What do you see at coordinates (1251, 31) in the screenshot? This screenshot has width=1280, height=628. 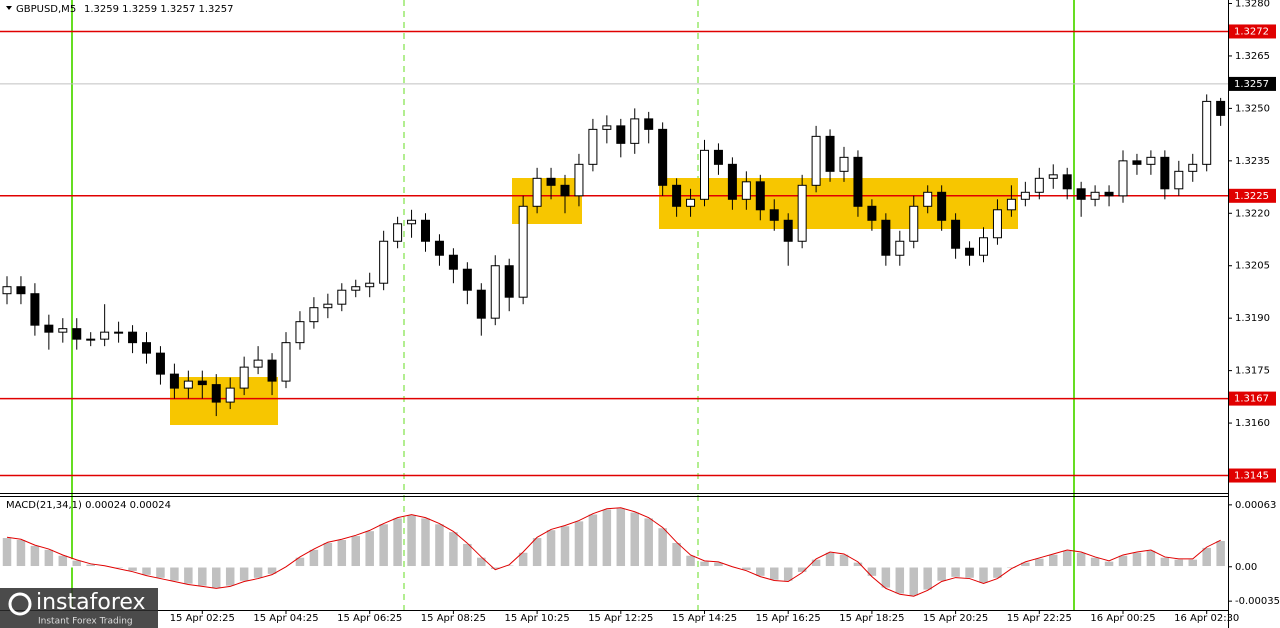 I see `level-label: 1.3272` at bounding box center [1251, 31].